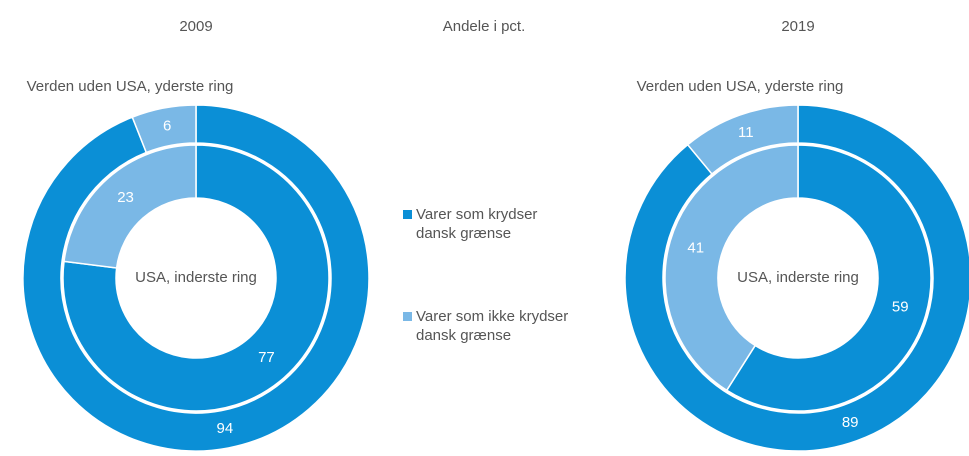 This screenshot has height=456, width=969. I want to click on value-label: 23, so click(125, 197).